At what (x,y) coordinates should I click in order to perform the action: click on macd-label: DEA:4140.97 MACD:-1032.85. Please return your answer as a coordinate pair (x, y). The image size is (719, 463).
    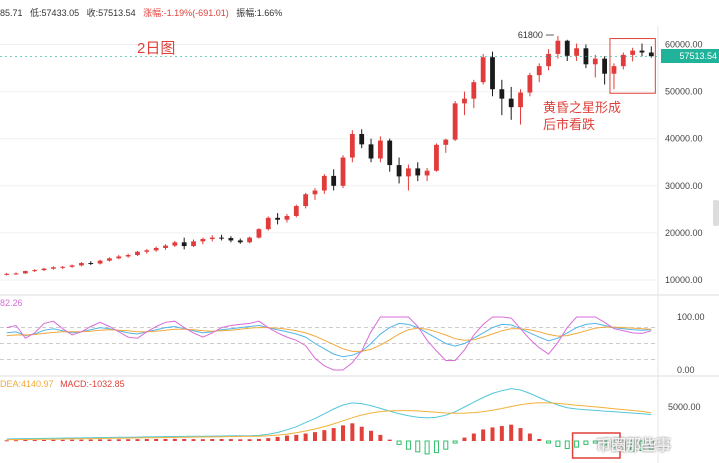
    Looking at the image, I should click on (62, 384).